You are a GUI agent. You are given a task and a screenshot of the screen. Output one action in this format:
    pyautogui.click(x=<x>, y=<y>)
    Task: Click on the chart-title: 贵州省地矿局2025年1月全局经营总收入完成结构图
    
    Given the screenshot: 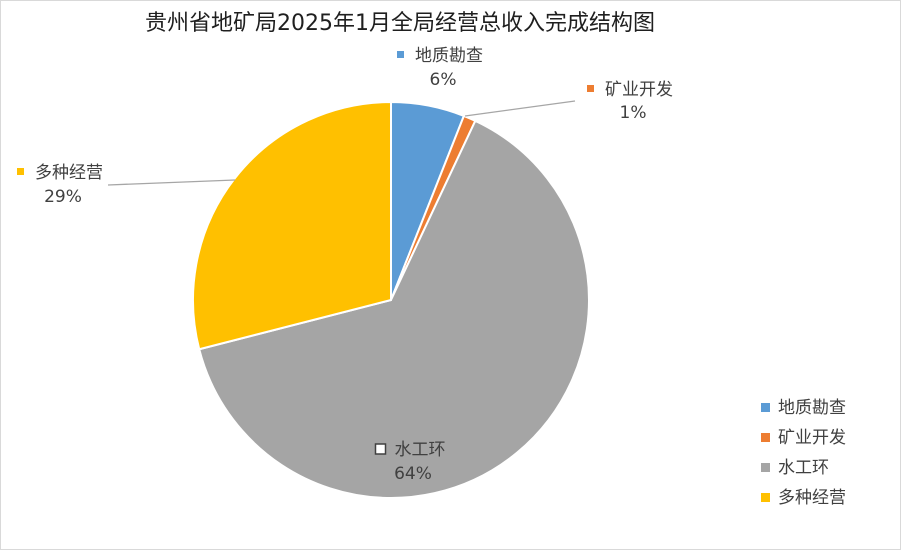 What is the action you would take?
    pyautogui.click(x=400, y=23)
    